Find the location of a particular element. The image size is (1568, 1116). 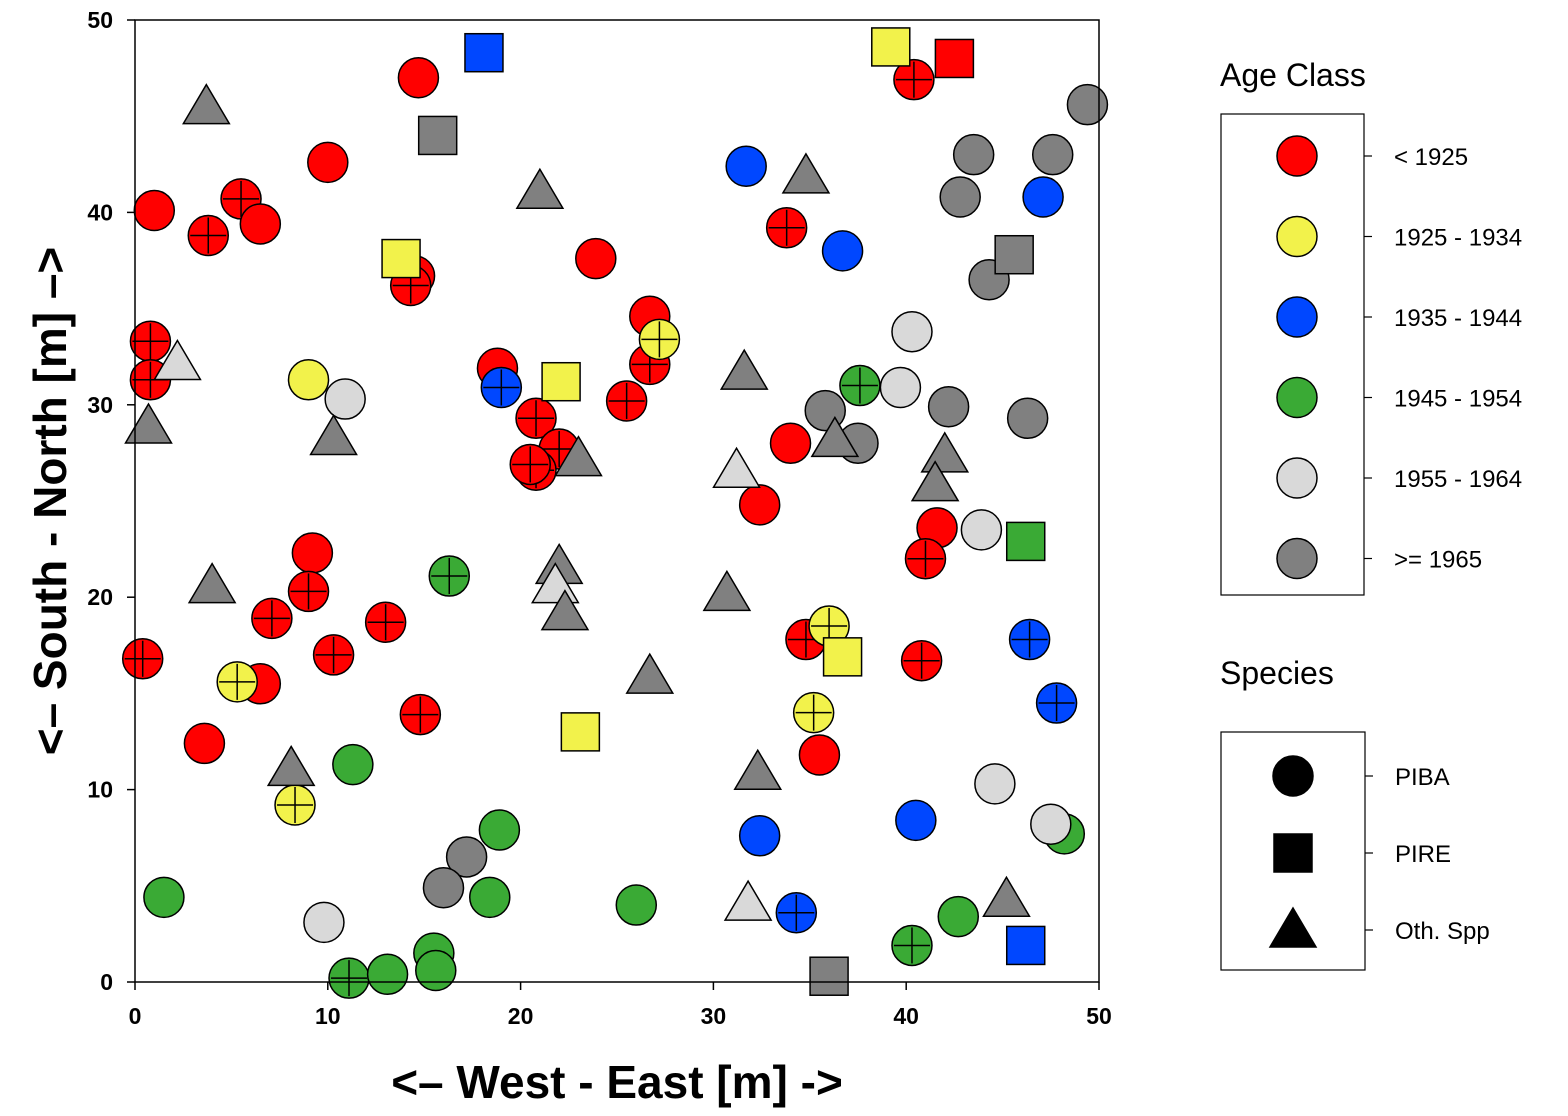

species-legend: Species PIBA PIRE Oth. Spp is located at coordinates (1355, 813).